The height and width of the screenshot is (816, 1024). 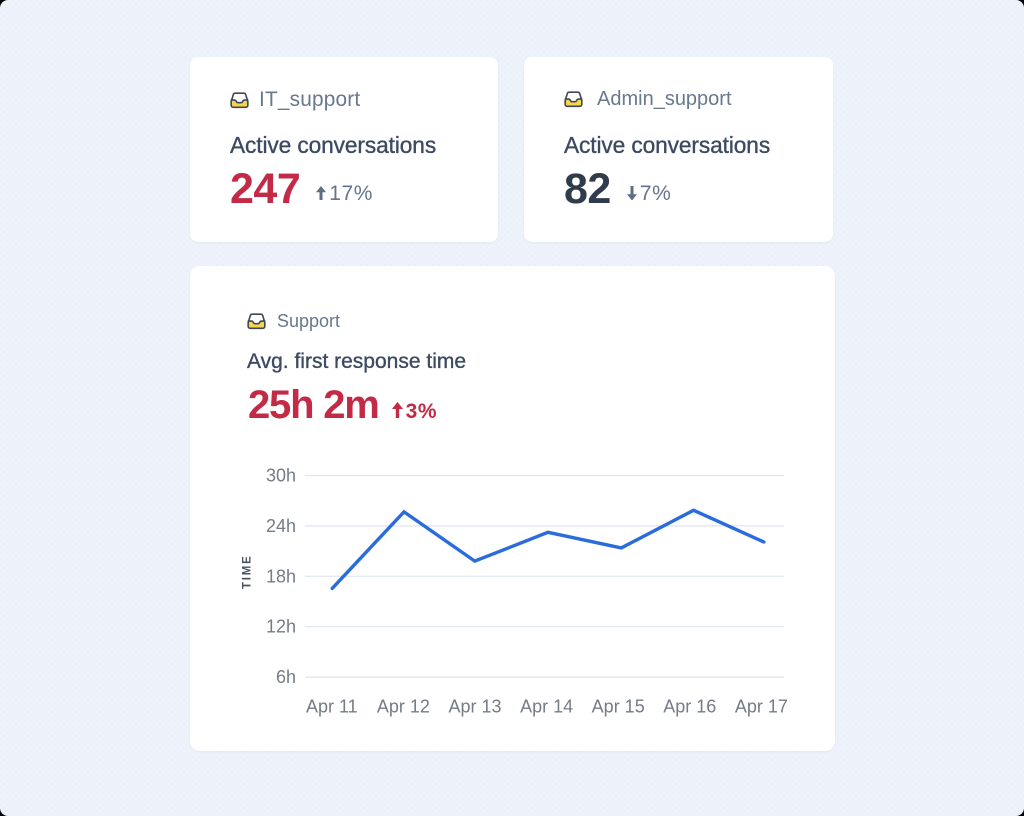 What do you see at coordinates (332, 707) in the screenshot?
I see `svg-text: Apr 11` at bounding box center [332, 707].